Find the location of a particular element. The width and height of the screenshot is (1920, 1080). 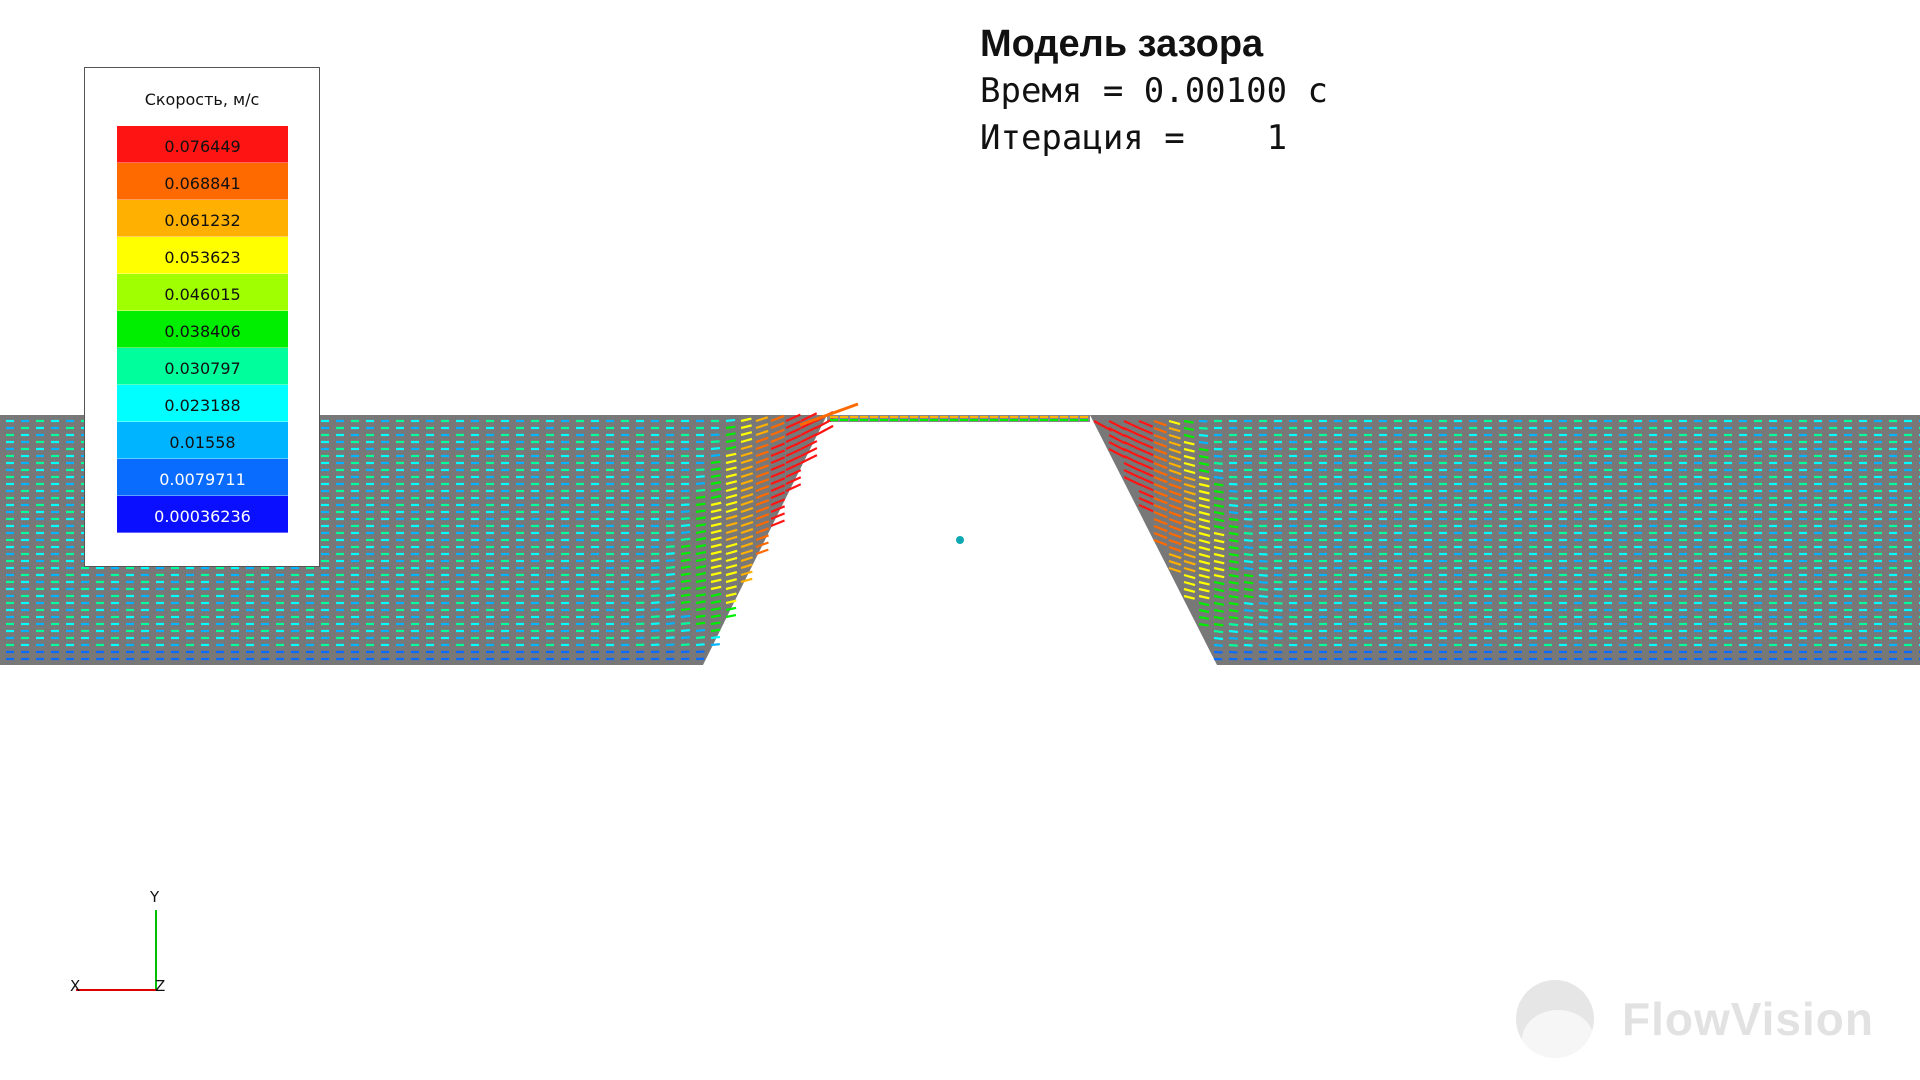

legend-level-3: 0.053623 is located at coordinates (202, 255).